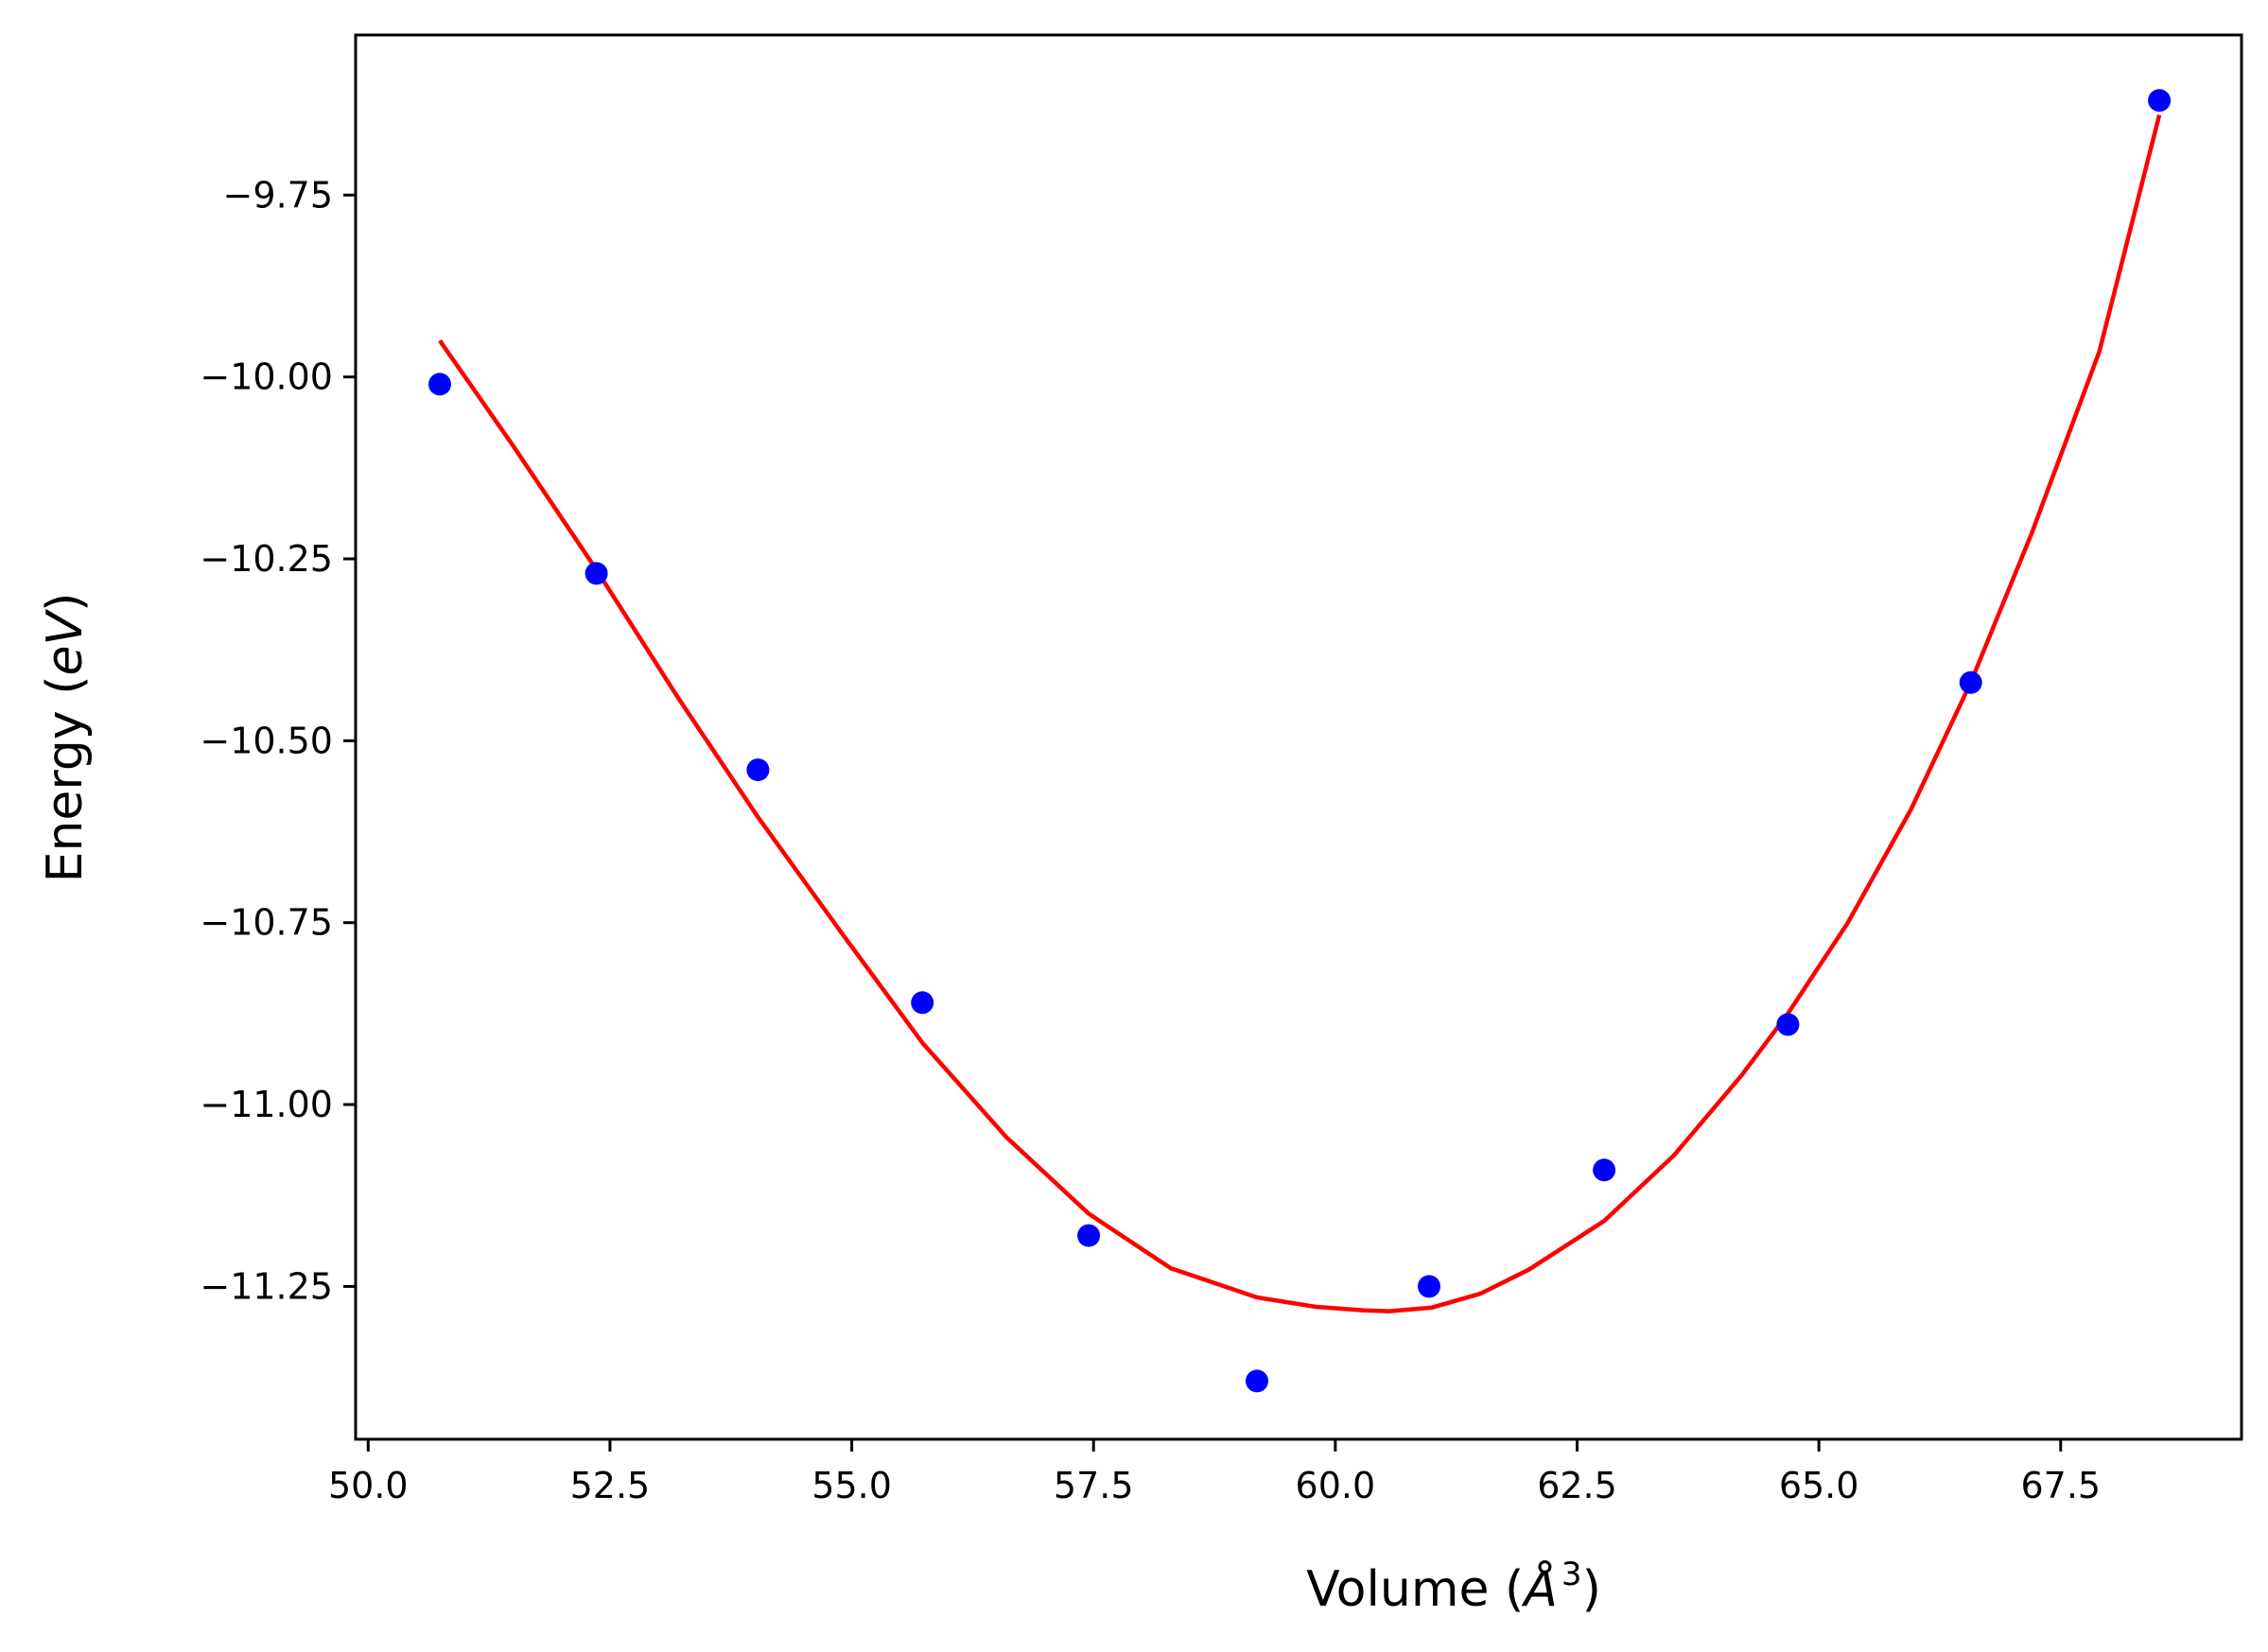  I want to click on y-axis-label-unit: eV, so click(65, 643).